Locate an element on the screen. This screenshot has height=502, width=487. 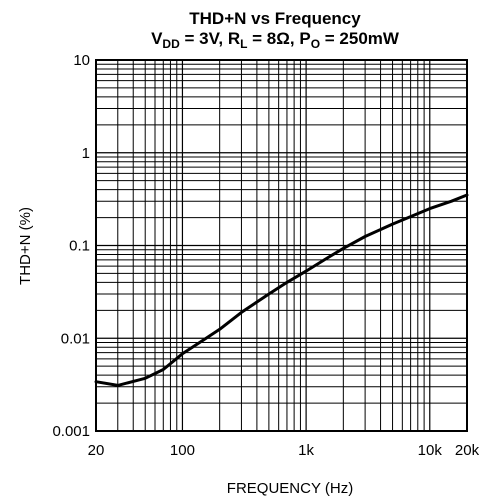
x-tick-label-4: 20k is located at coordinates (467, 450).